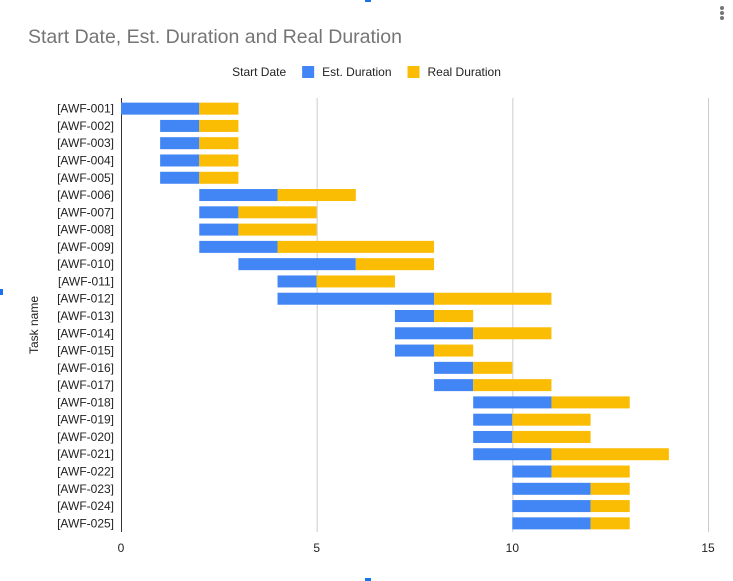  I want to click on selection-handle-bottom, so click(368, 579).